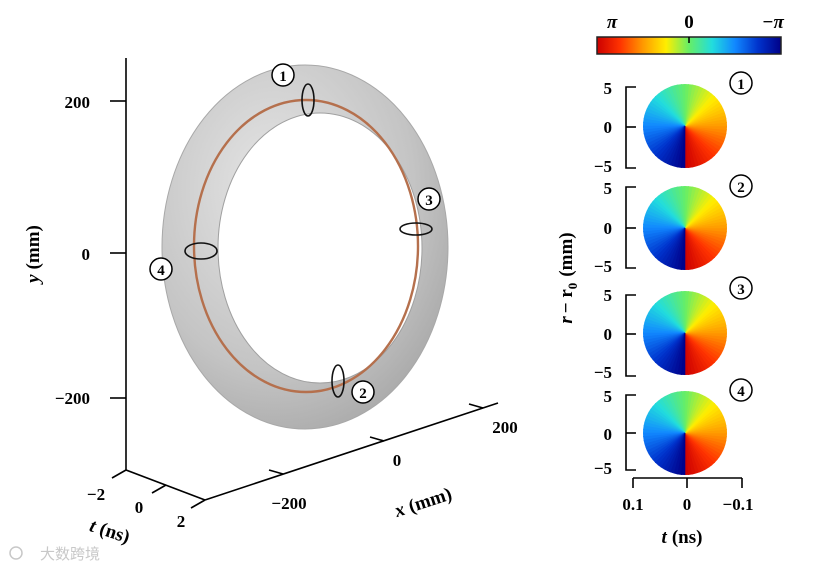  What do you see at coordinates (608, 88) in the screenshot?
I see `panel-1-tick-5: 5` at bounding box center [608, 88].